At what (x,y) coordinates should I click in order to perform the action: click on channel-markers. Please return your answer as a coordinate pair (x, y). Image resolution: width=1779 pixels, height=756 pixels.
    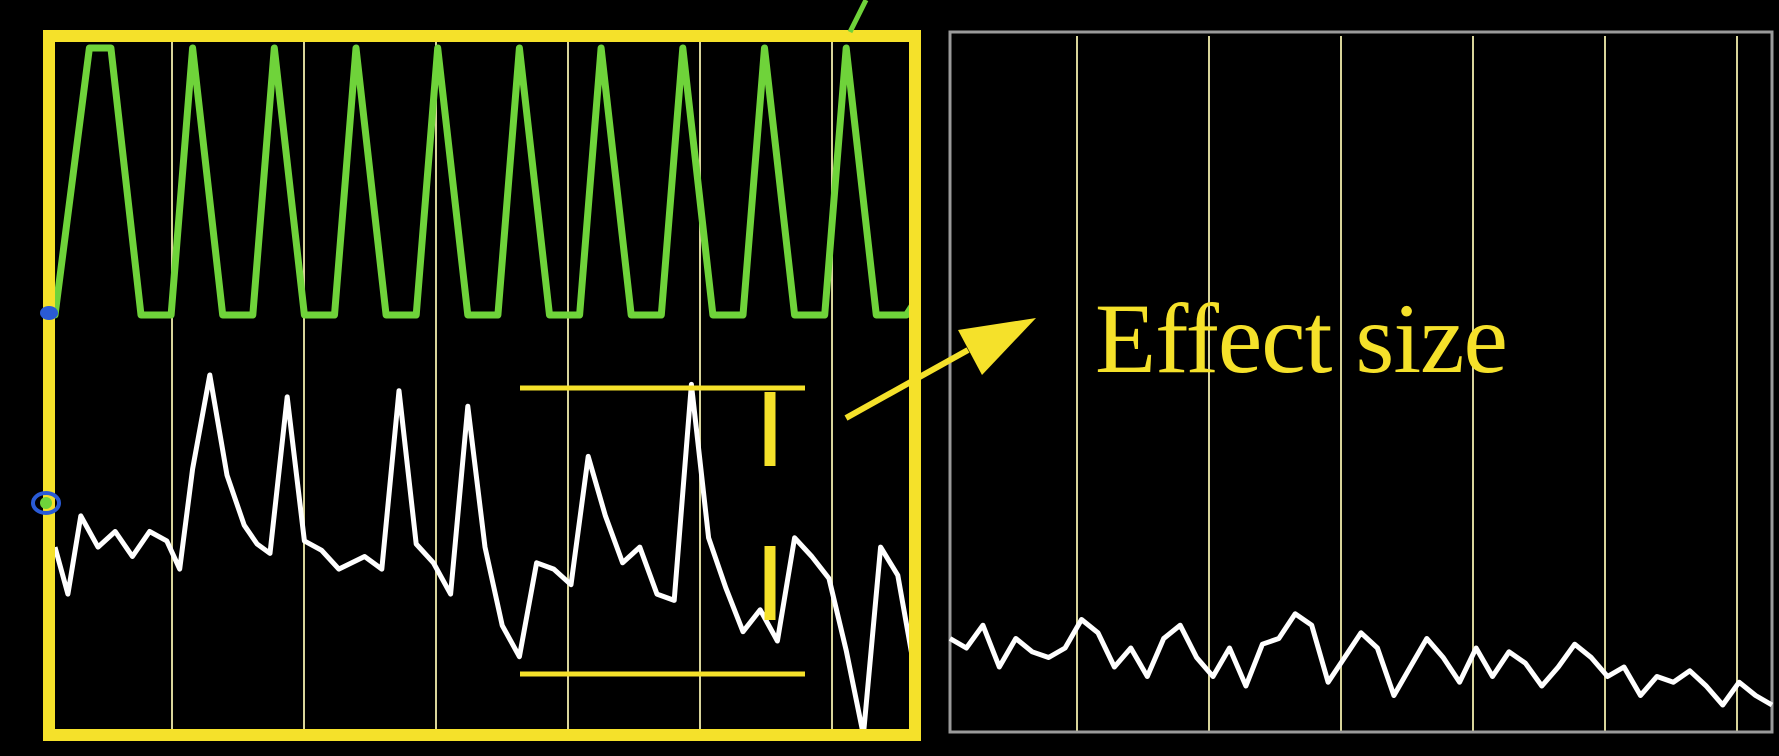
    Looking at the image, I should click on (46, 410).